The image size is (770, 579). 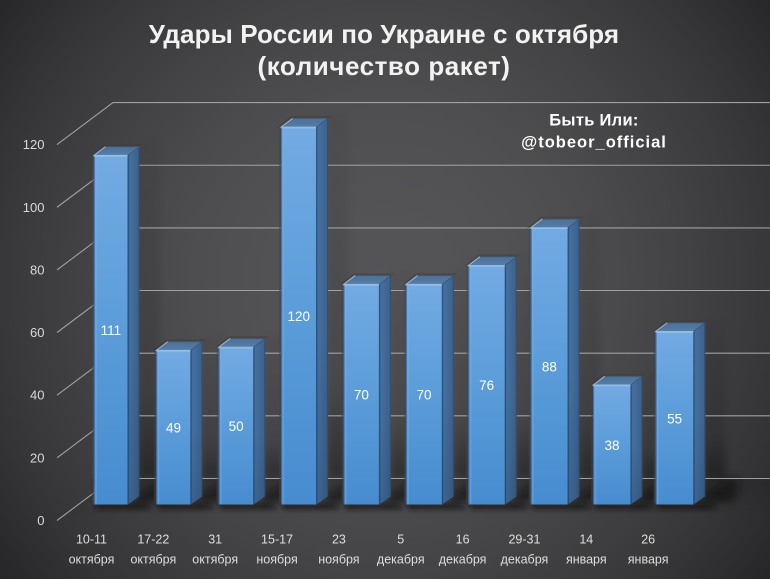 I want to click on svg-text: 80, so click(x=37, y=269).